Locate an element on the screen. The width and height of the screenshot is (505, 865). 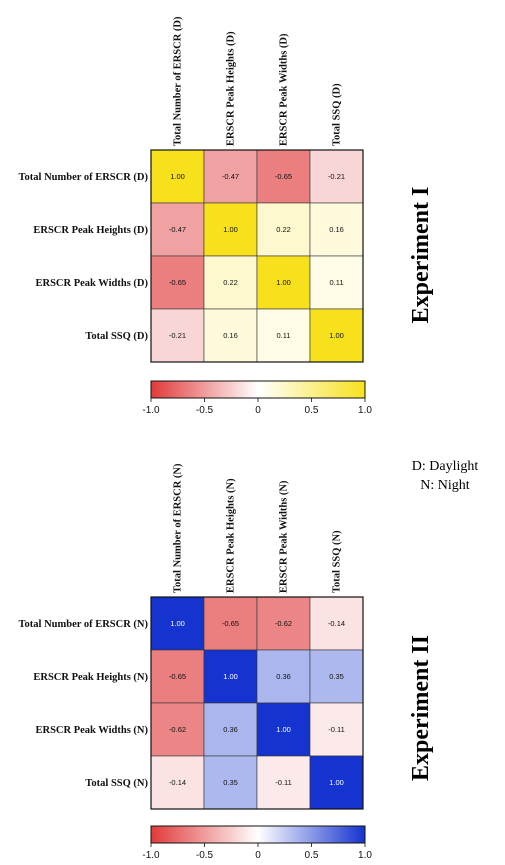
column-label: Total Number of ERSCR (D) is located at coordinates (178, 81).